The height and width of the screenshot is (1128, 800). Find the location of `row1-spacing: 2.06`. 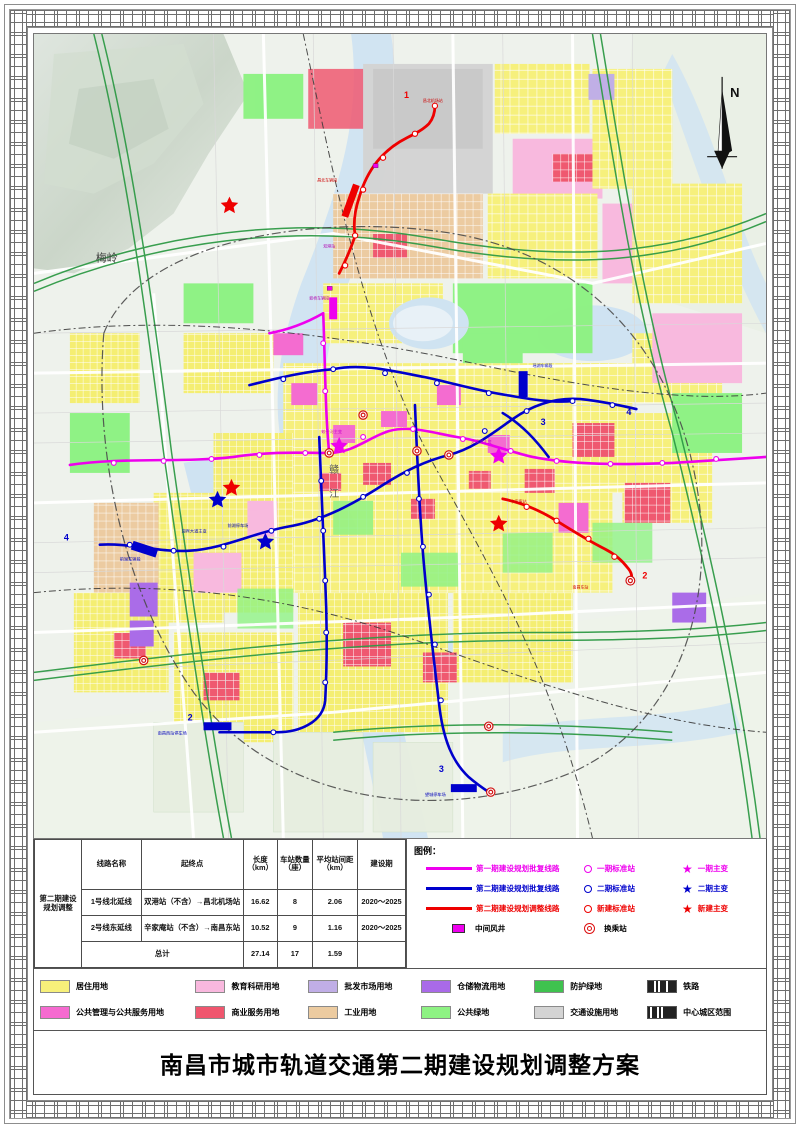

row1-spacing: 2.06 is located at coordinates (335, 902).